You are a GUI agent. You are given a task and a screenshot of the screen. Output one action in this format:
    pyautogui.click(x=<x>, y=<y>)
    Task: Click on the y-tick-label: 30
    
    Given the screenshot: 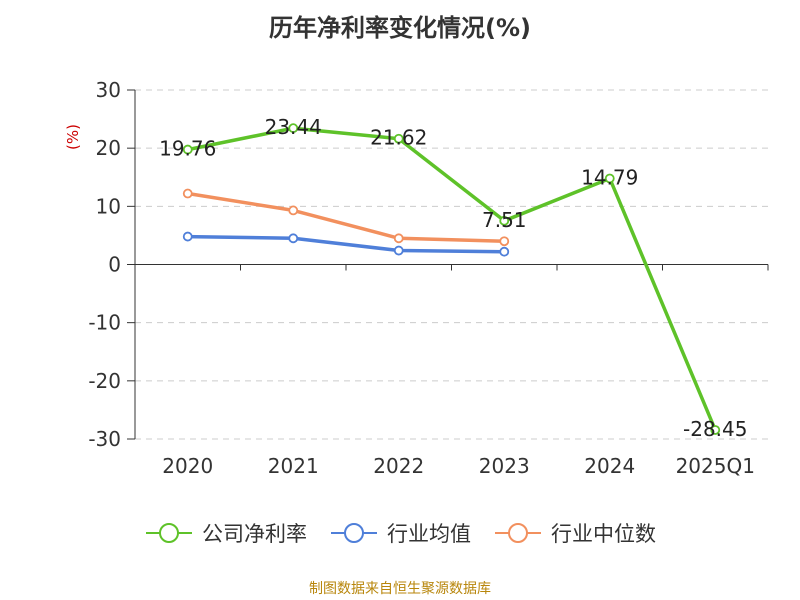 What is the action you would take?
    pyautogui.click(x=108, y=90)
    